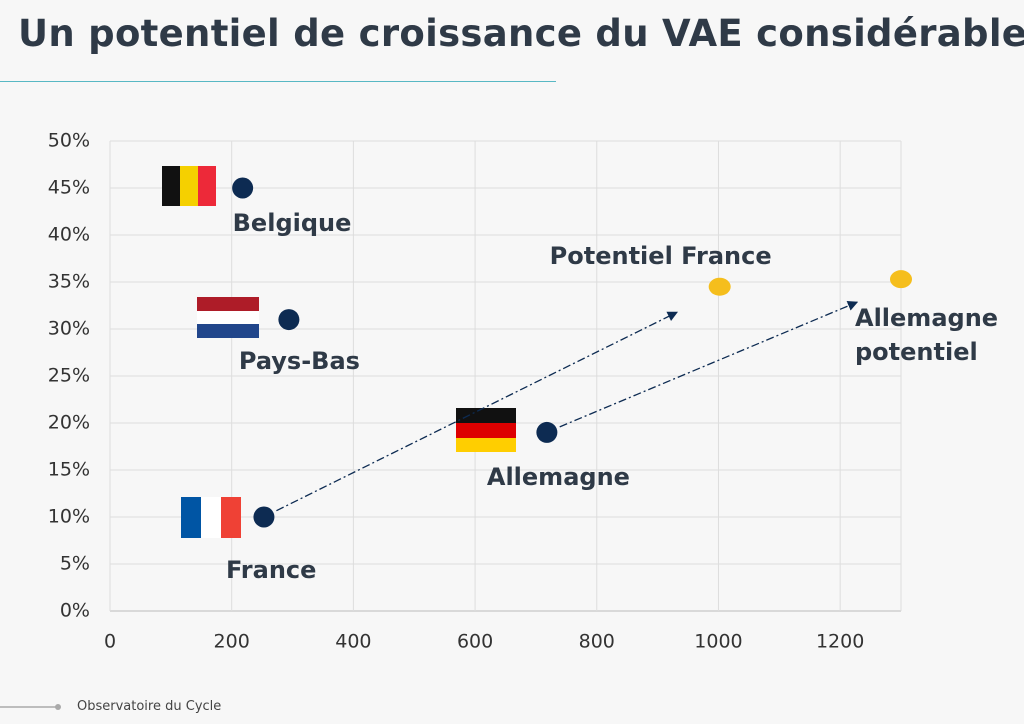 This screenshot has width=1024, height=724. I want to click on y-tick-label: 50%, so click(69, 141).